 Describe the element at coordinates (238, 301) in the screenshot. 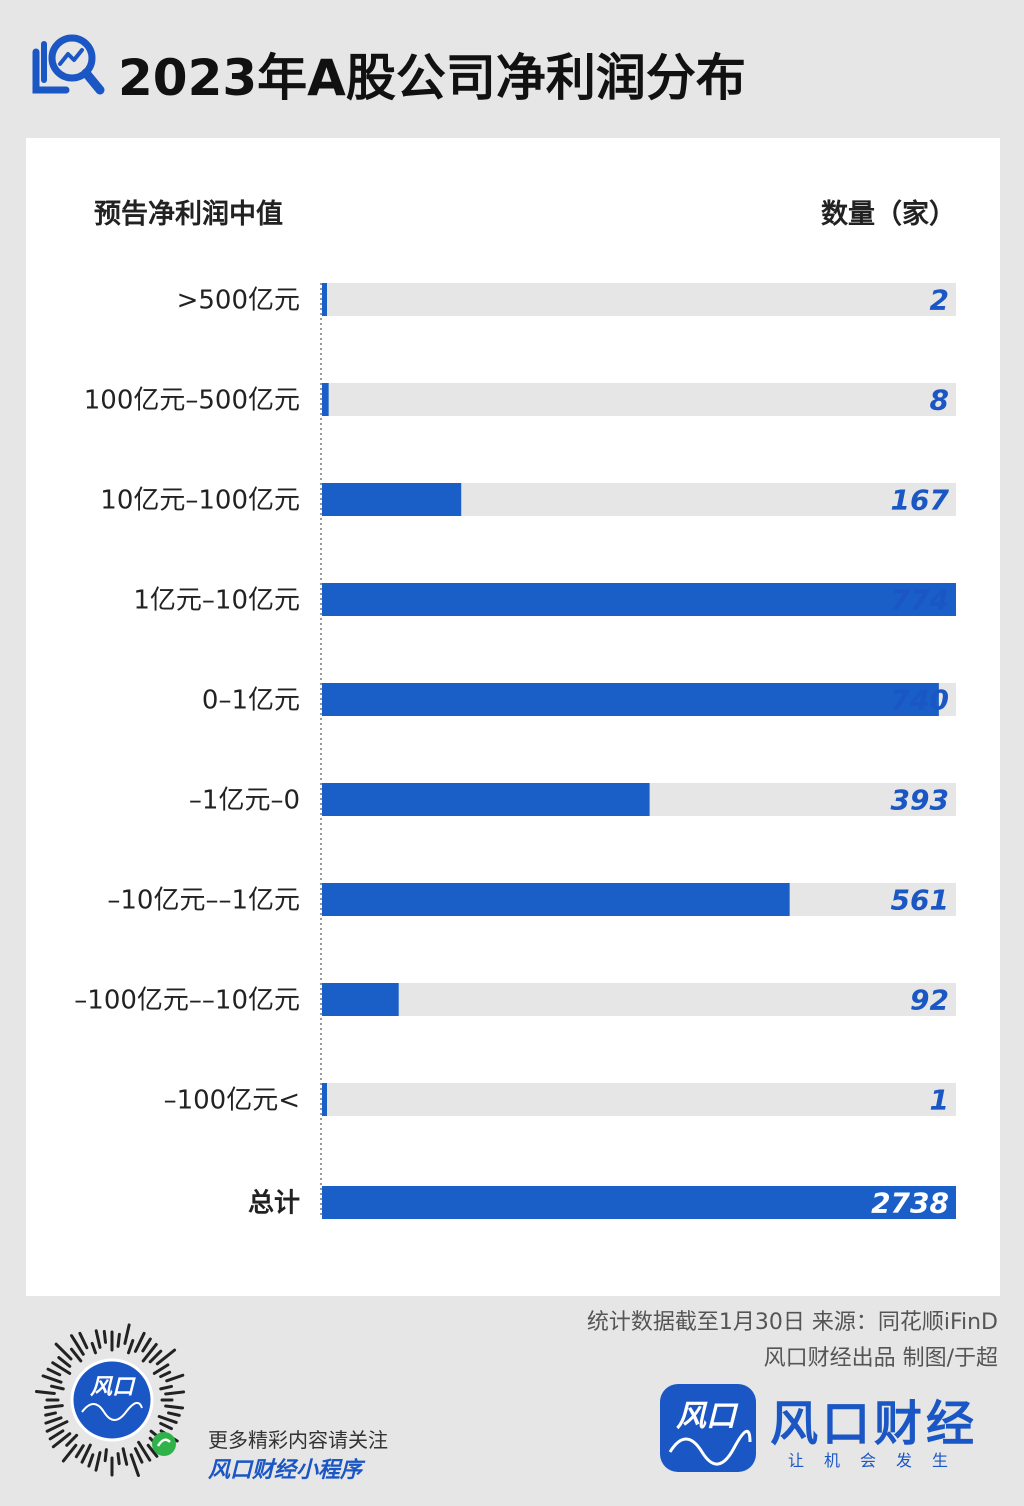

I see `category-label: >500亿元` at that location.